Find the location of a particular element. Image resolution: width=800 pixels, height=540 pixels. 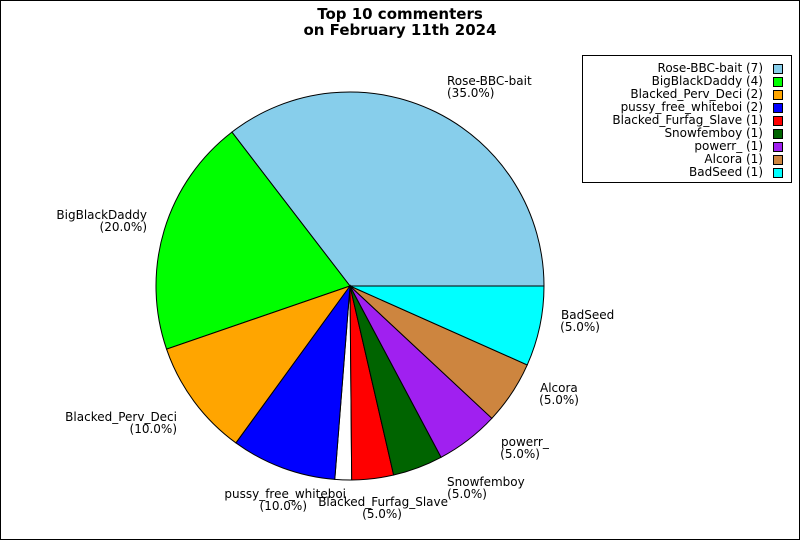

chart-title-line-2: on February 11th 2024 is located at coordinates (400, 30).